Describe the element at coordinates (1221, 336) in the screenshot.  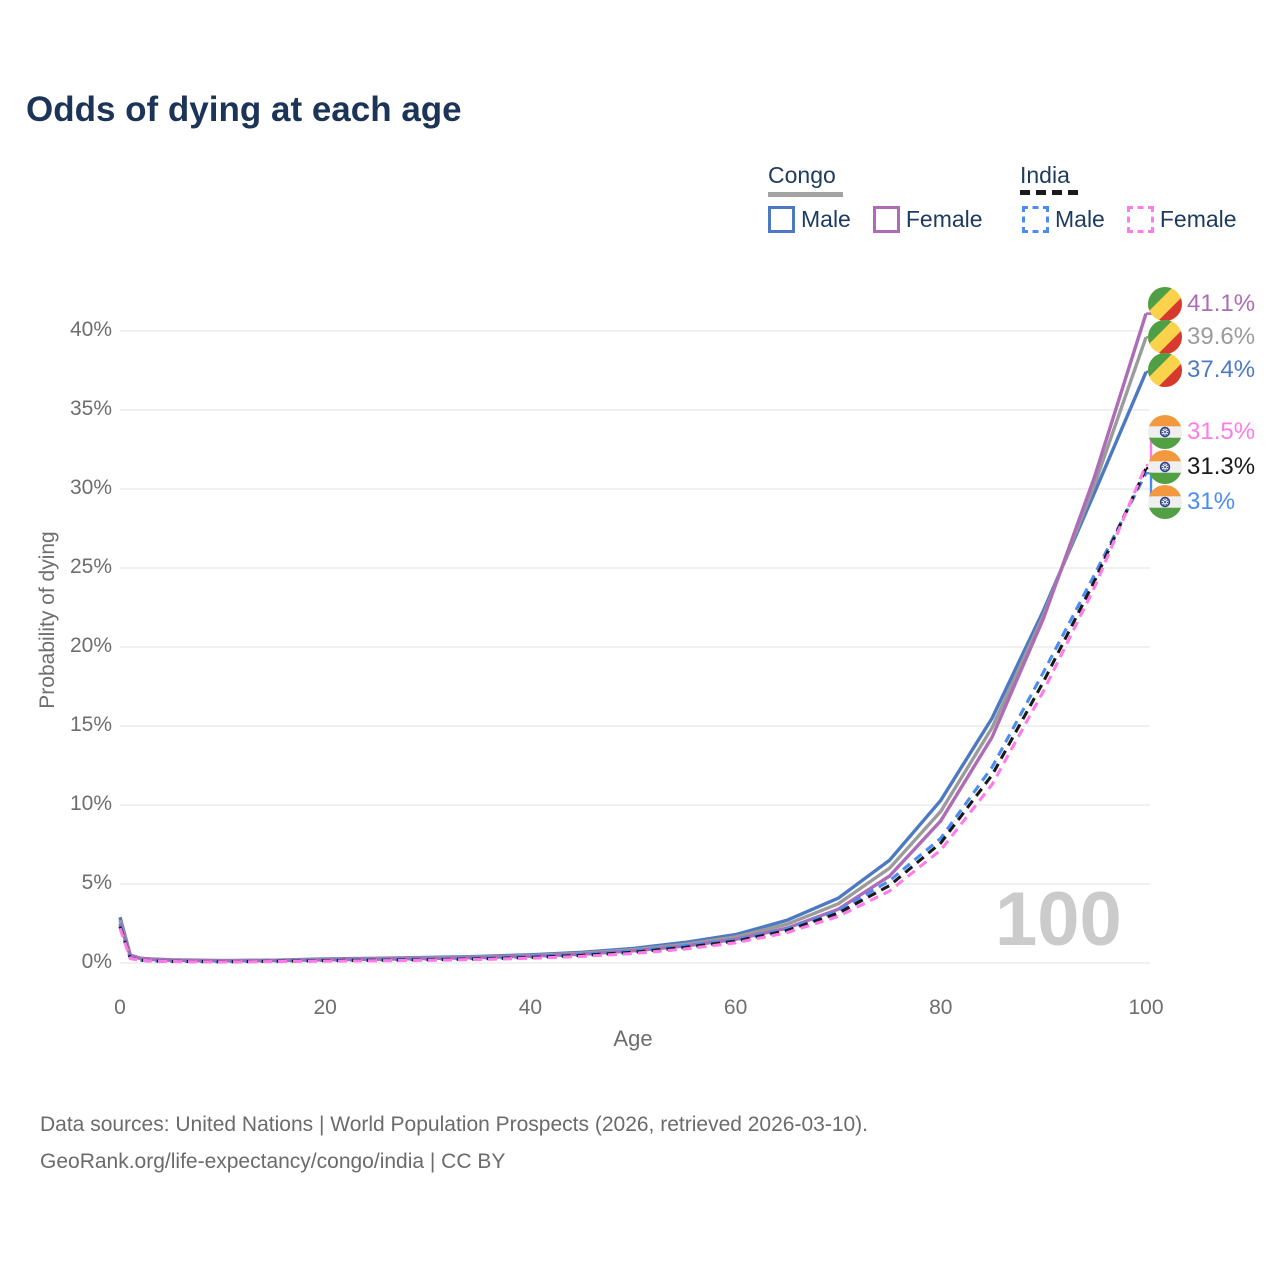
I see `end-label-value: 39.6%` at that location.